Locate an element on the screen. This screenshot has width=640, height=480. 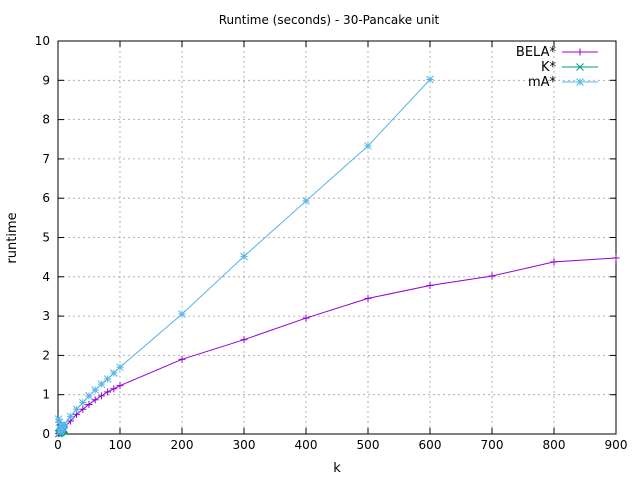
x-tick-label: 900 is located at coordinates (616, 445).